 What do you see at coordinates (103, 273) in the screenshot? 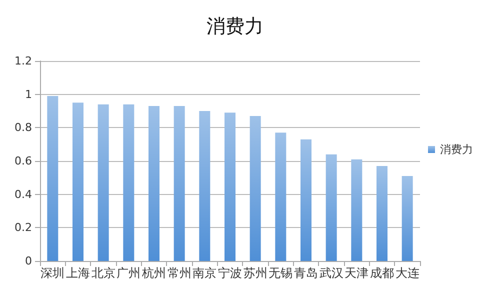
I see `x-tick-label: 北京` at bounding box center [103, 273].